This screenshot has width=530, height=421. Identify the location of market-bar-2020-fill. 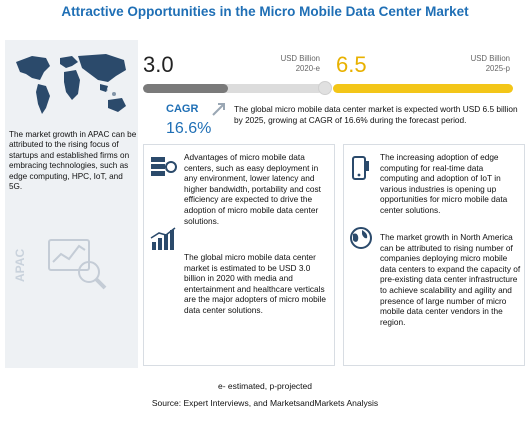
(185, 88).